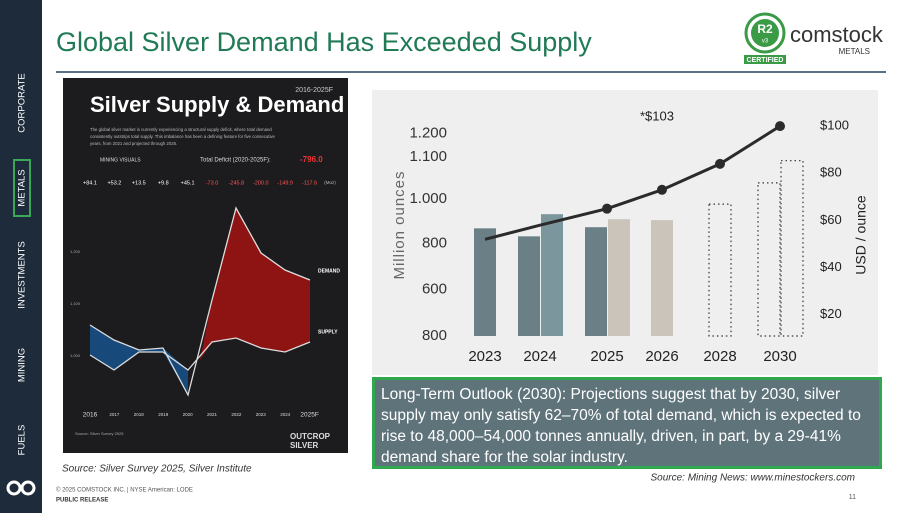 This screenshot has width=900, height=513. What do you see at coordinates (22, 275) in the screenshot?
I see `nav-item: INVESTMENTS` at bounding box center [22, 275].